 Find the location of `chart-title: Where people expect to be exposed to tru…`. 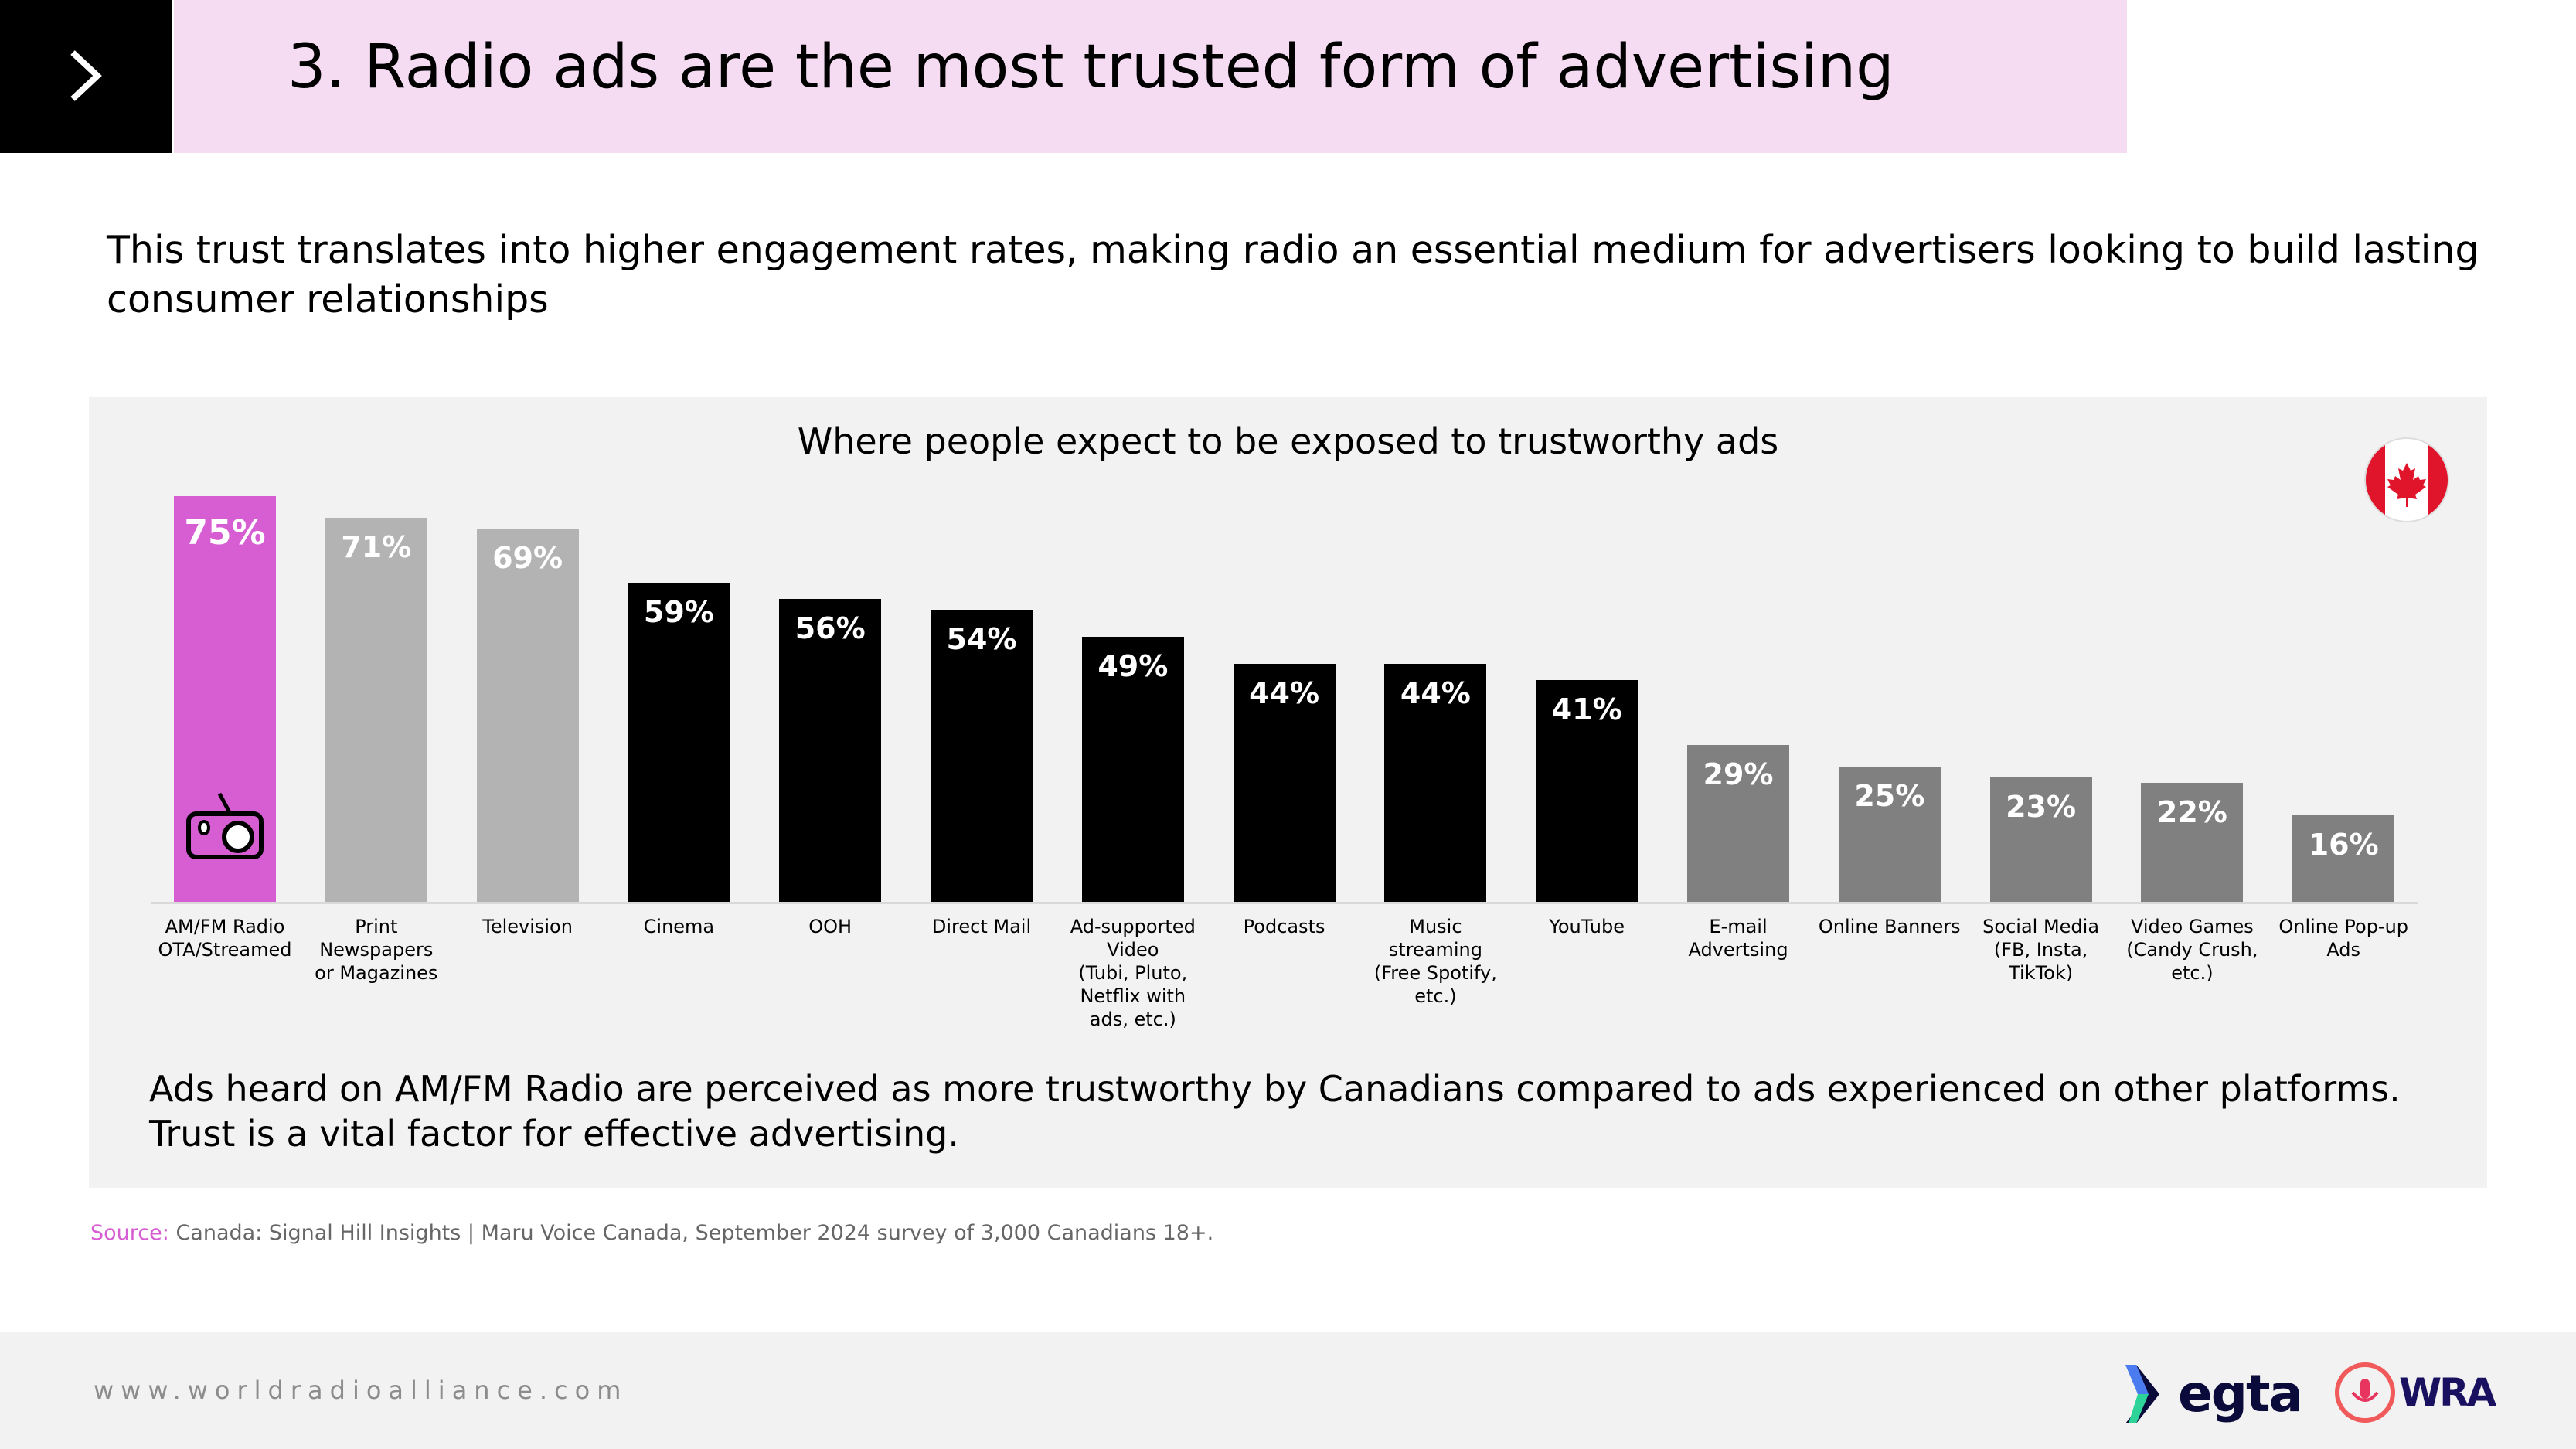

chart-title: Where people expect to be exposed to tru… is located at coordinates (1288, 441).